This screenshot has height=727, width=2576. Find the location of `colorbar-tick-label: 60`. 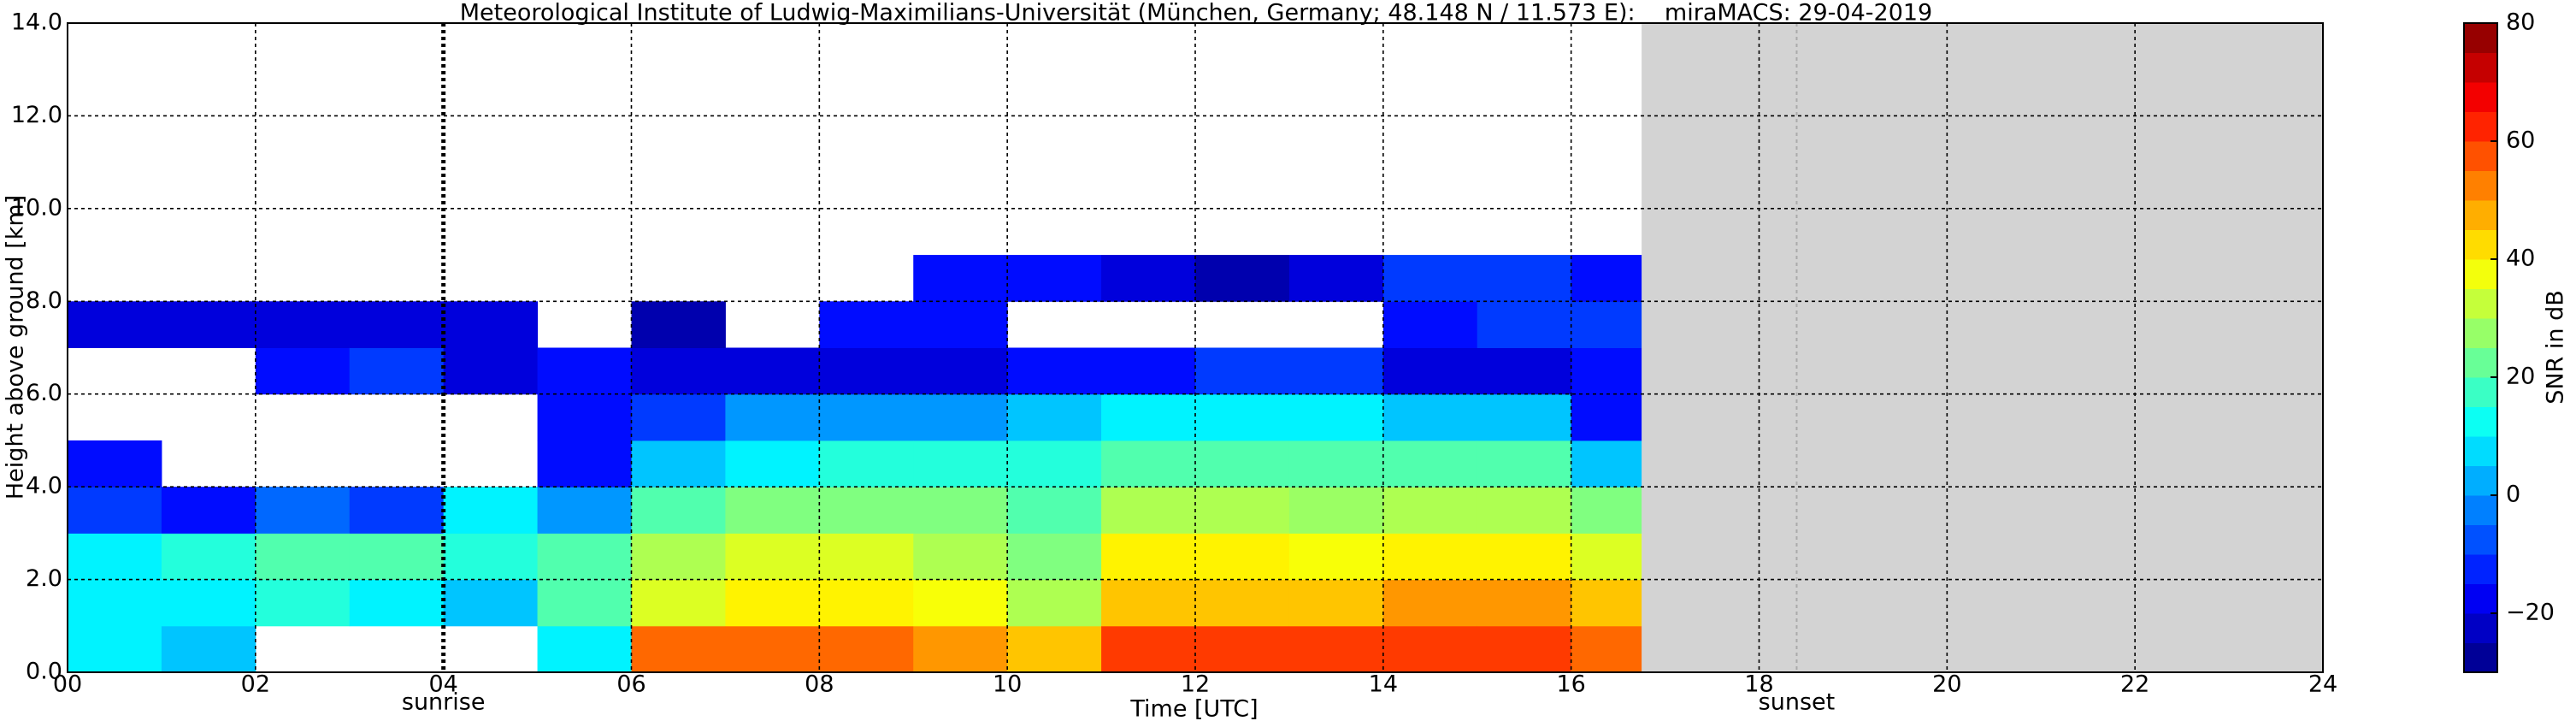

colorbar-tick-label: 60 is located at coordinates (2520, 140).